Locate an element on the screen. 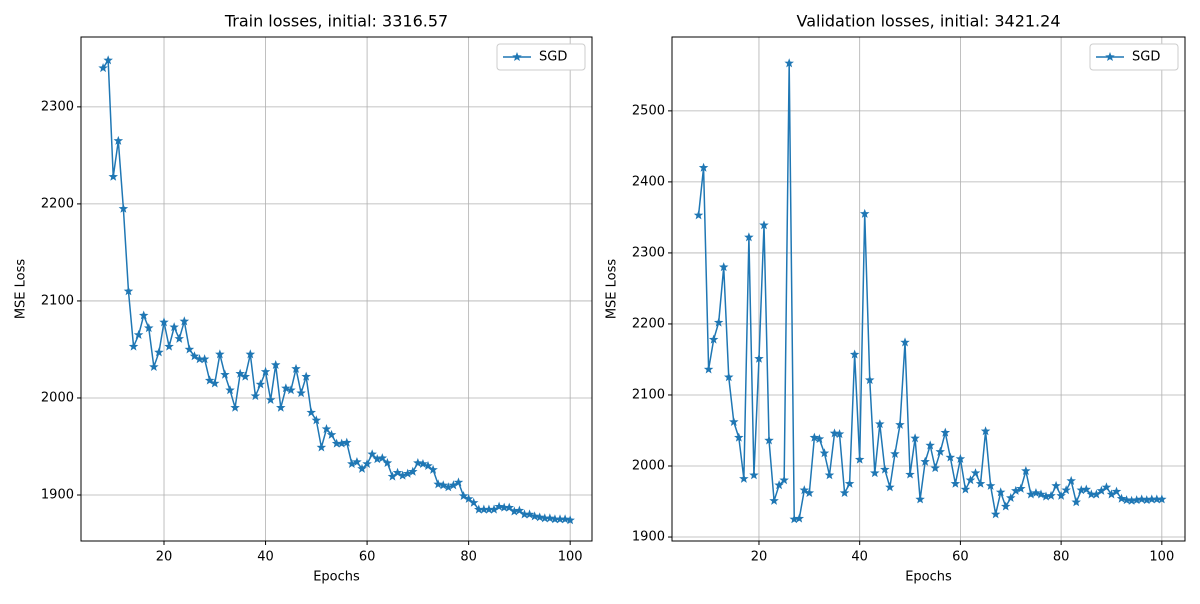  legend-label: SGD is located at coordinates (553, 57).